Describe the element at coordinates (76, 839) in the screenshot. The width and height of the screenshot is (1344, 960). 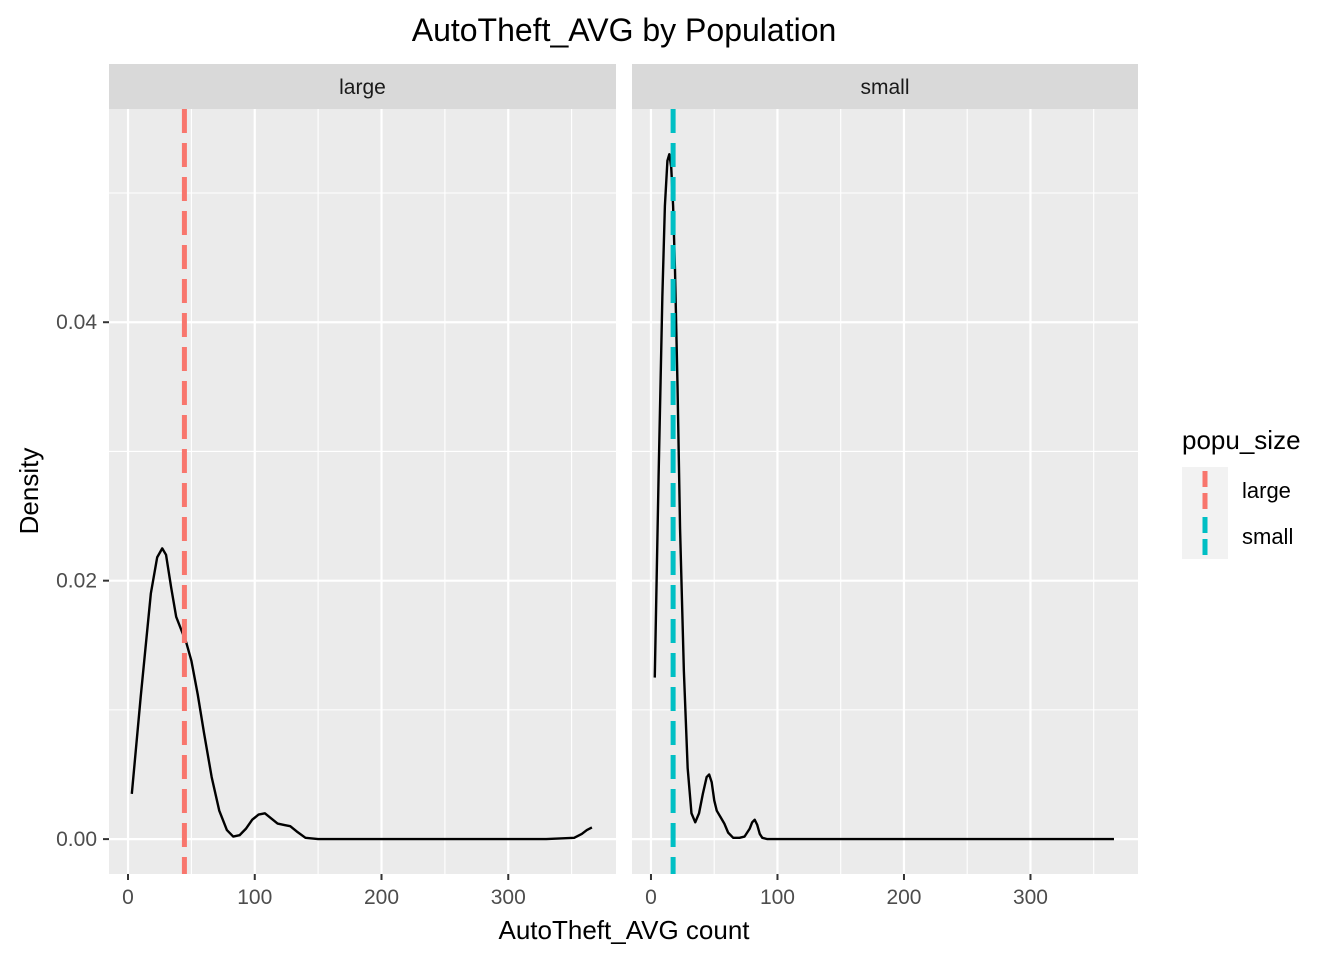
I see `y-tick-label: 0.00` at that location.